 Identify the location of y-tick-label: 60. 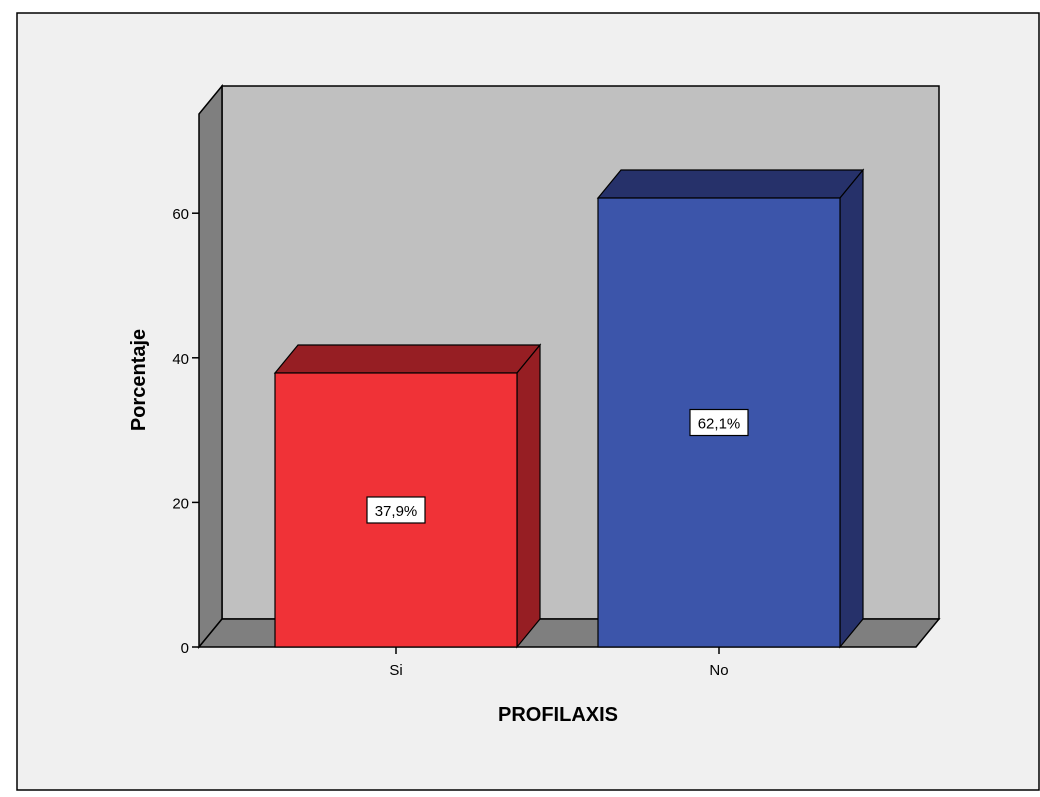
(180, 214).